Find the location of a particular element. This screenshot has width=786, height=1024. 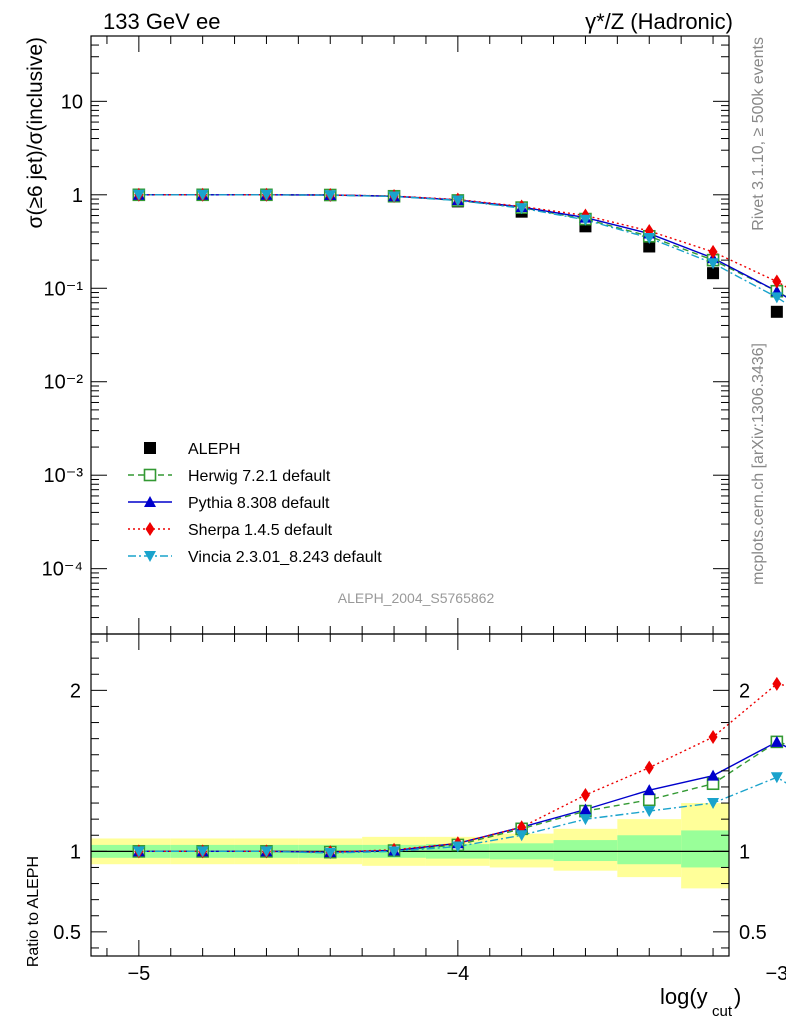

main-y-tick-label: 1 is located at coordinates (77, 196).